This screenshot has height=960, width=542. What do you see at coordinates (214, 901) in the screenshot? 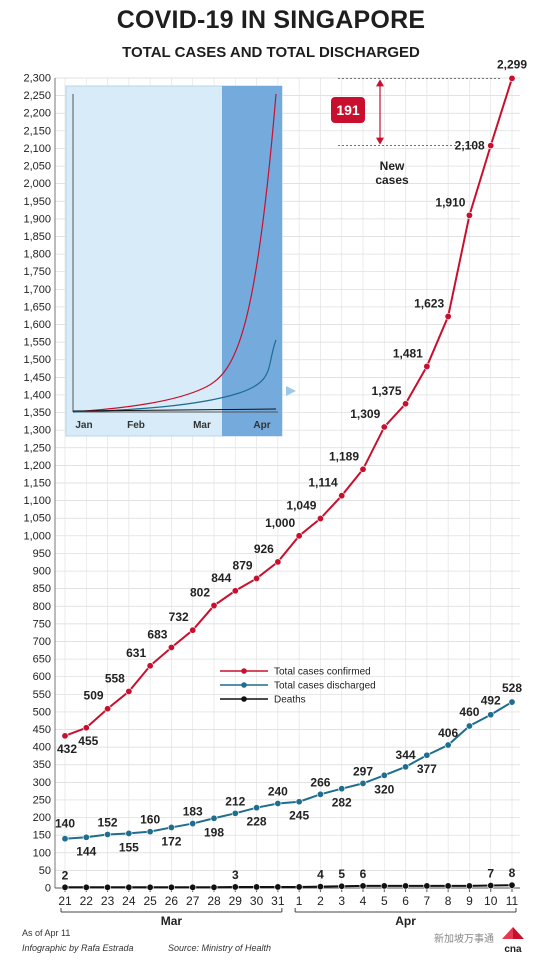
I see `x-tick-label: 28` at bounding box center [214, 901].